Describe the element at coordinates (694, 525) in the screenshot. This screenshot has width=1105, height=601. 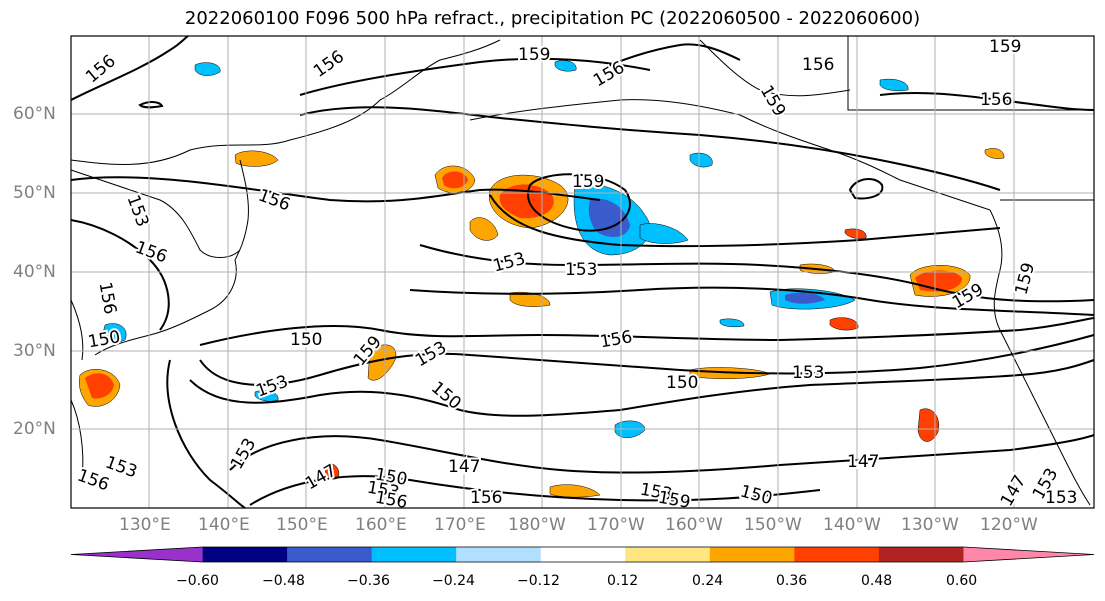
I see `lon-label: 160°W` at that location.